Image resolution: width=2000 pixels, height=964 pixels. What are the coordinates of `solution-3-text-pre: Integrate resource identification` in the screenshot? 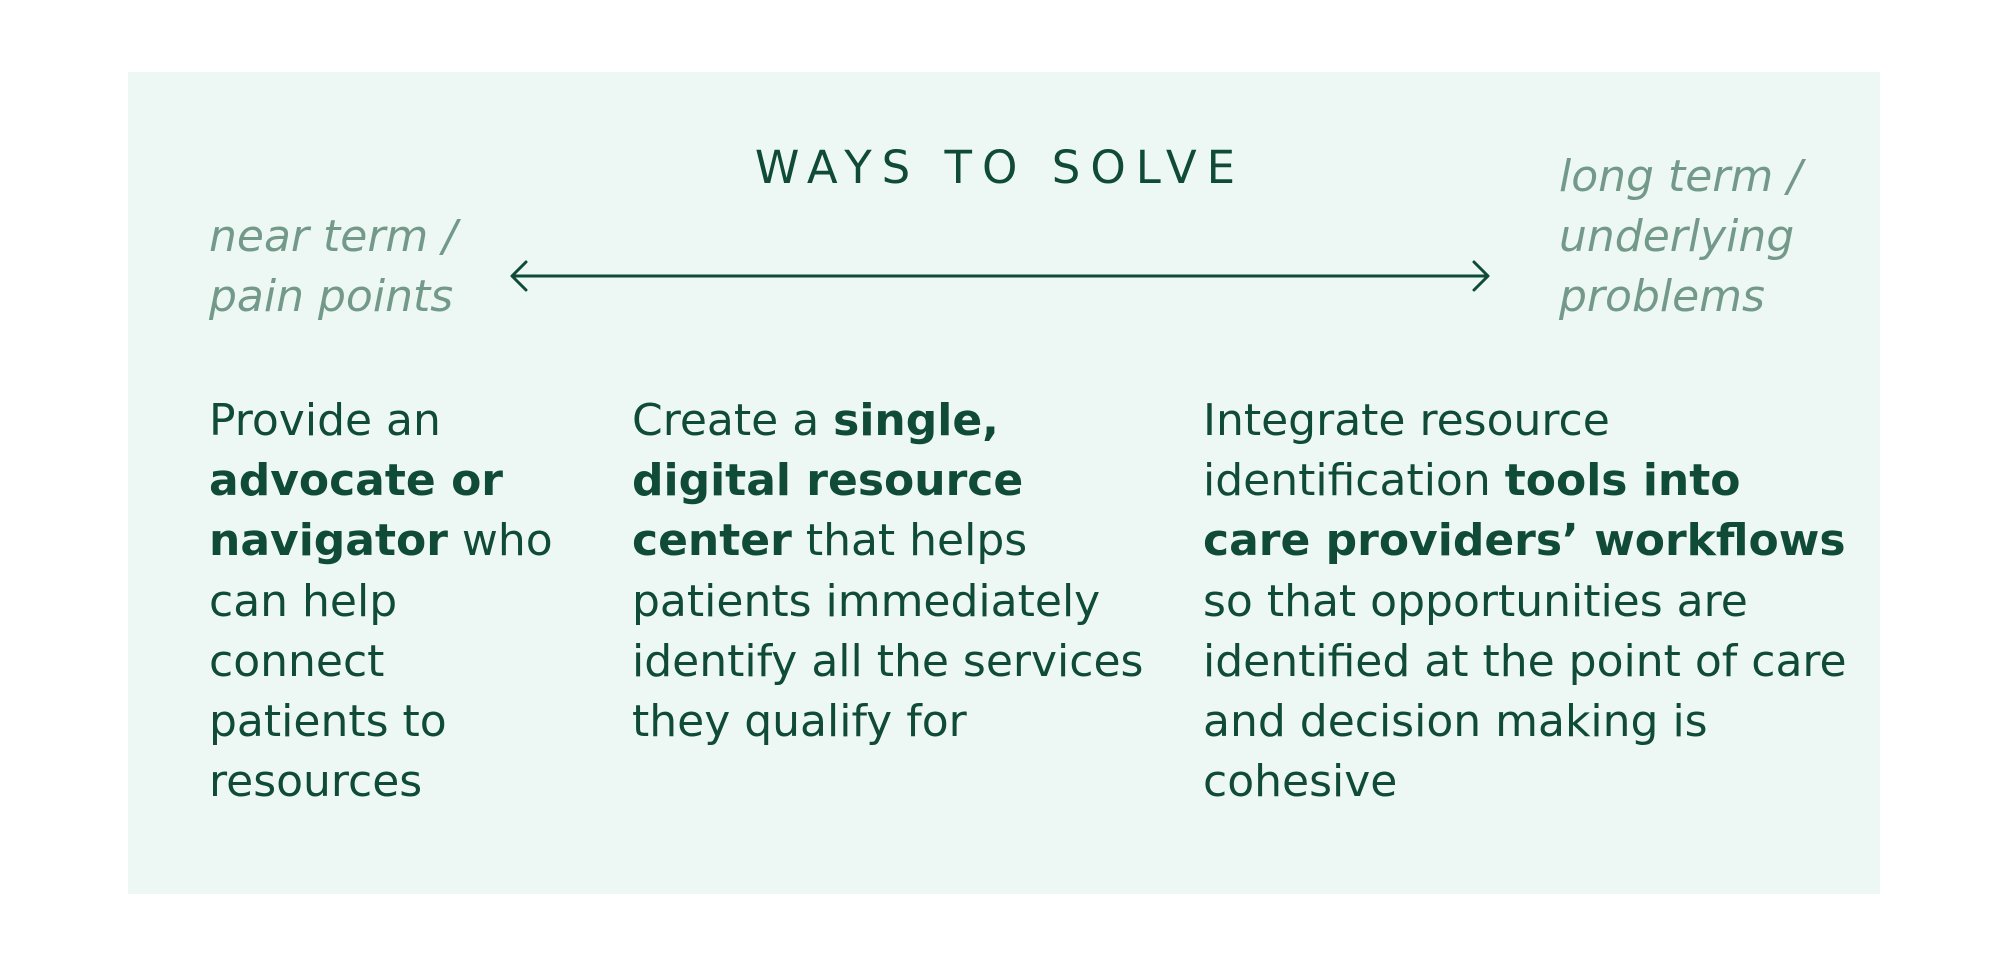 It's located at (1406, 451).